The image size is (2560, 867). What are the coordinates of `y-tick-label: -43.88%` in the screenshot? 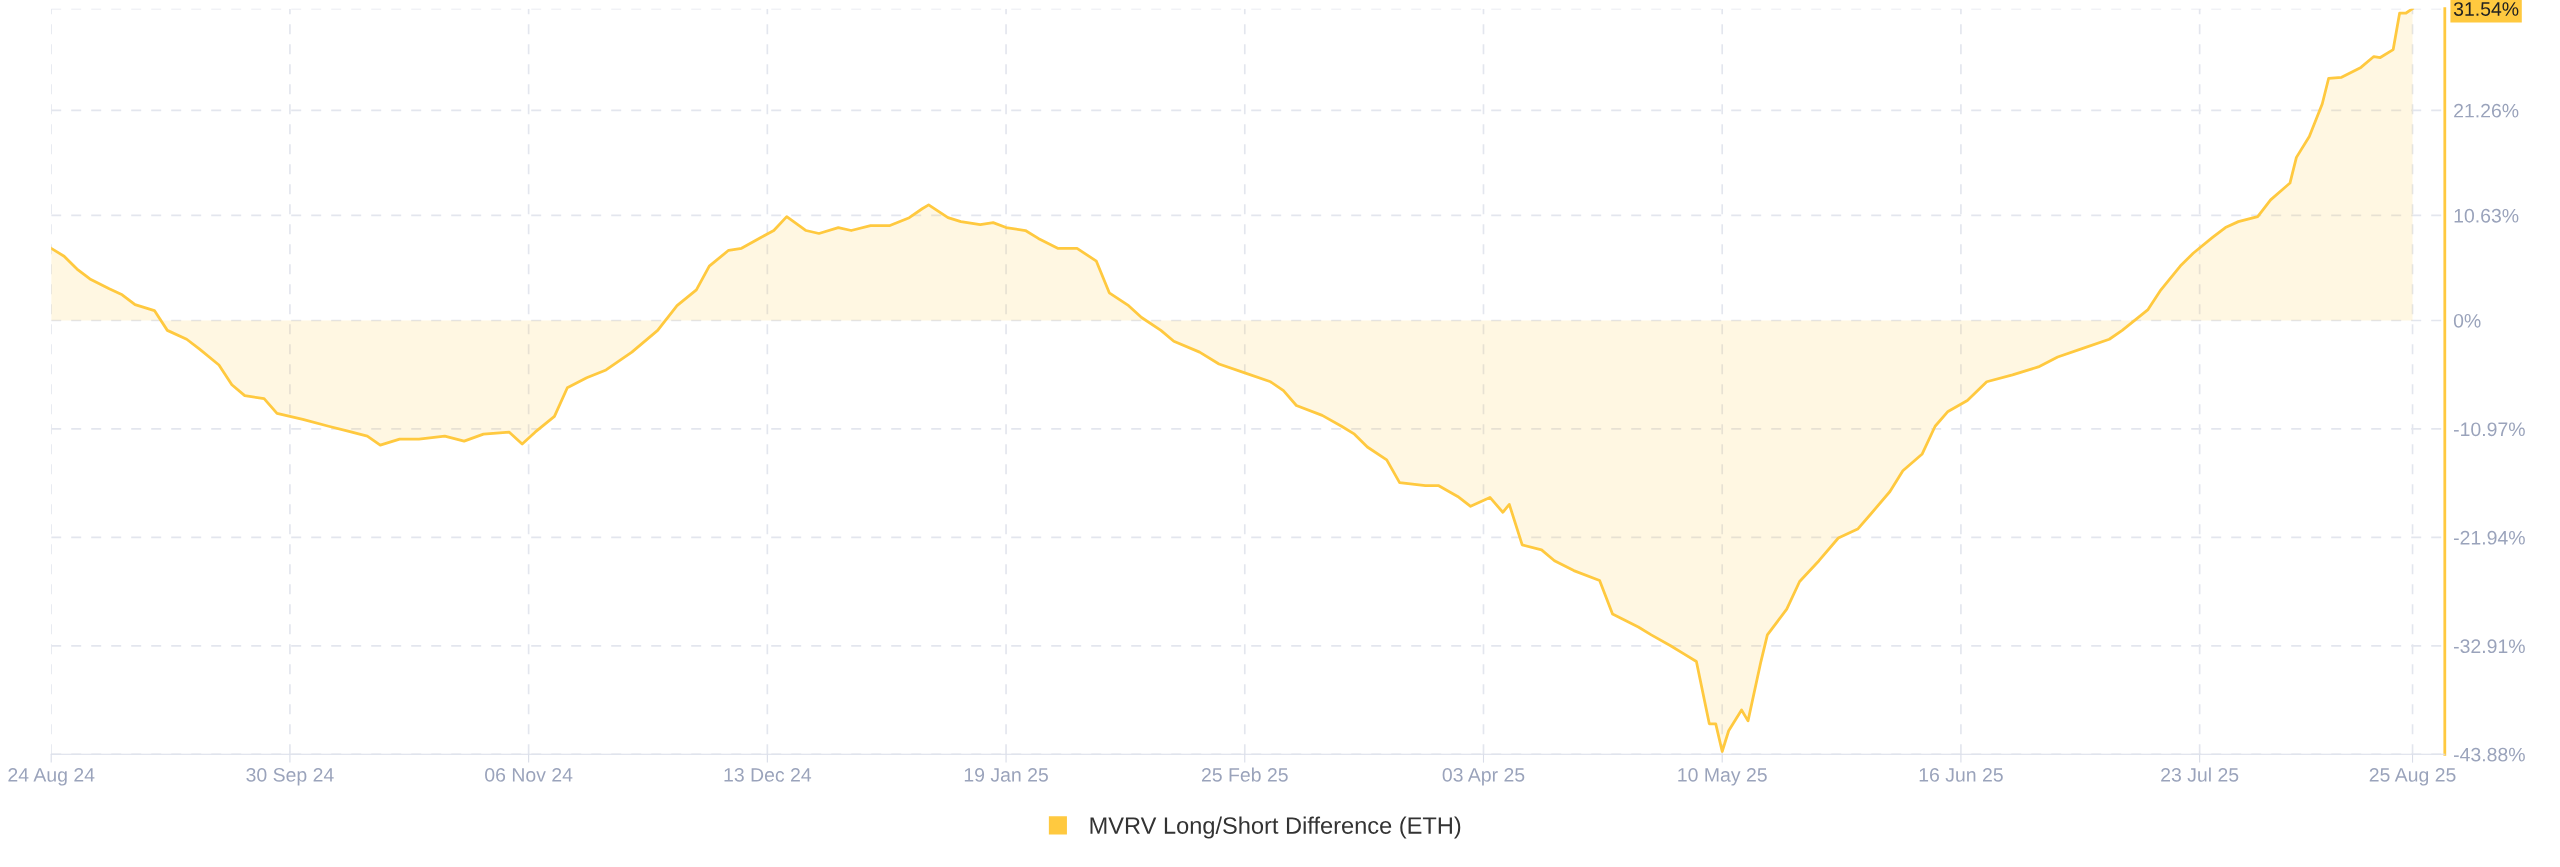 It's located at (2489, 754).